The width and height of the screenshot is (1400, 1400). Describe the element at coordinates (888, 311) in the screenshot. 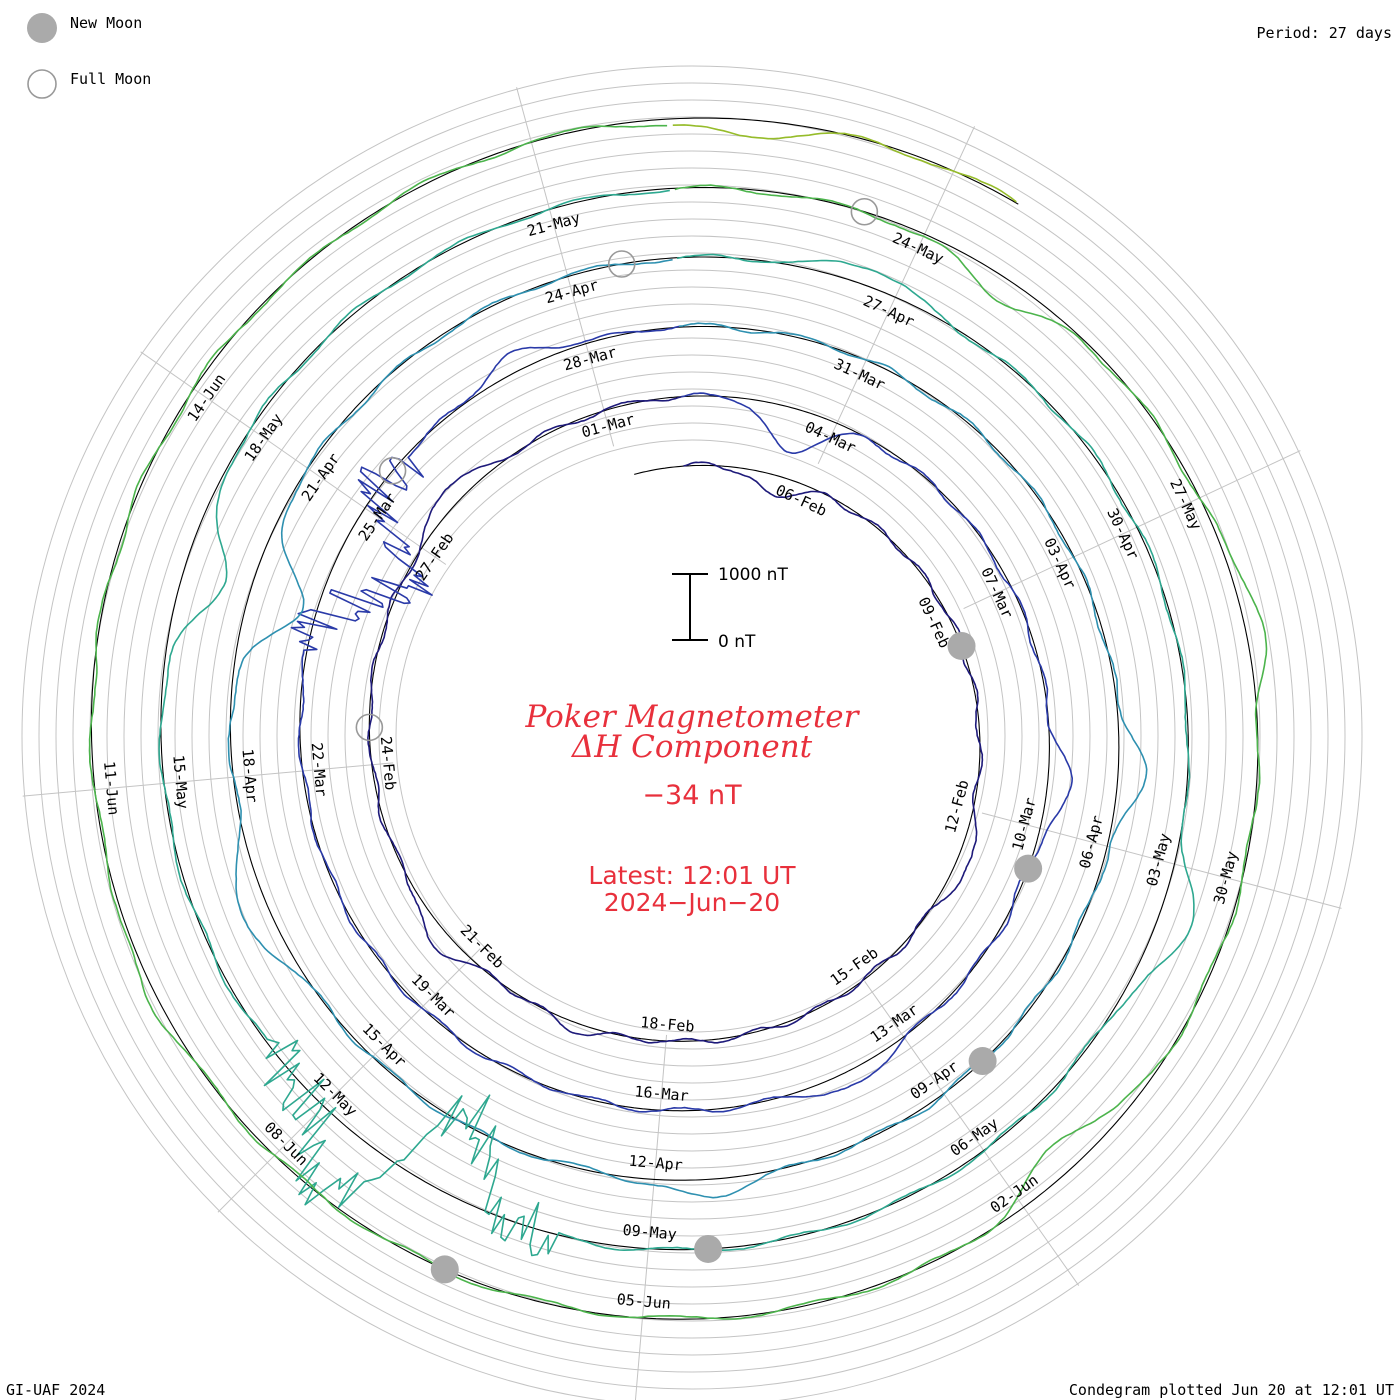

I see `date-label: 27-Apr` at that location.